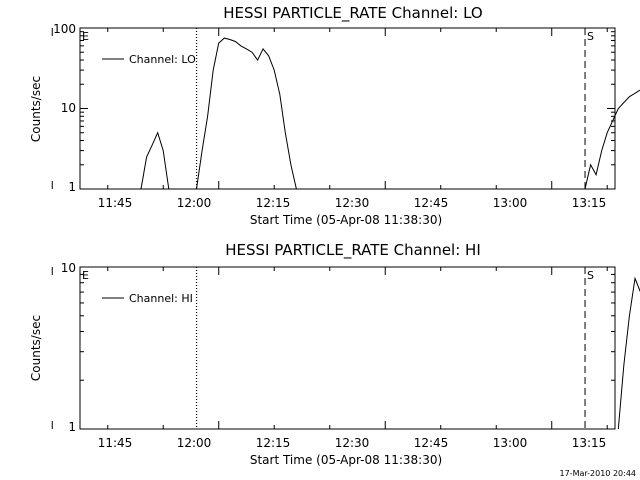 The image size is (640, 480). Describe the element at coordinates (346, 220) in the screenshot. I see `x-axis-label-lo: Start Time (05-Apr-08 11:38:30)` at that location.